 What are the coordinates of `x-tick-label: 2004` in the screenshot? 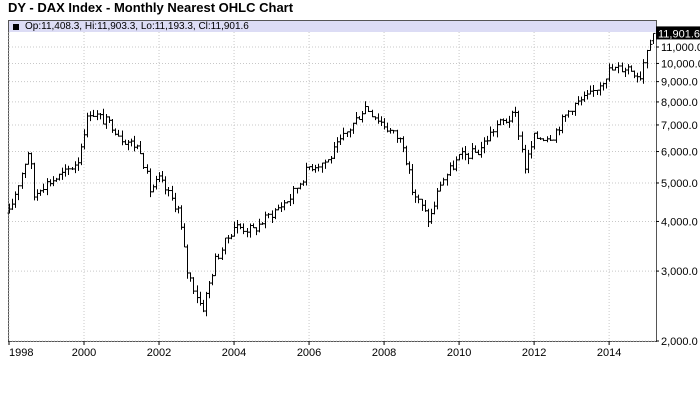 It's located at (234, 353).